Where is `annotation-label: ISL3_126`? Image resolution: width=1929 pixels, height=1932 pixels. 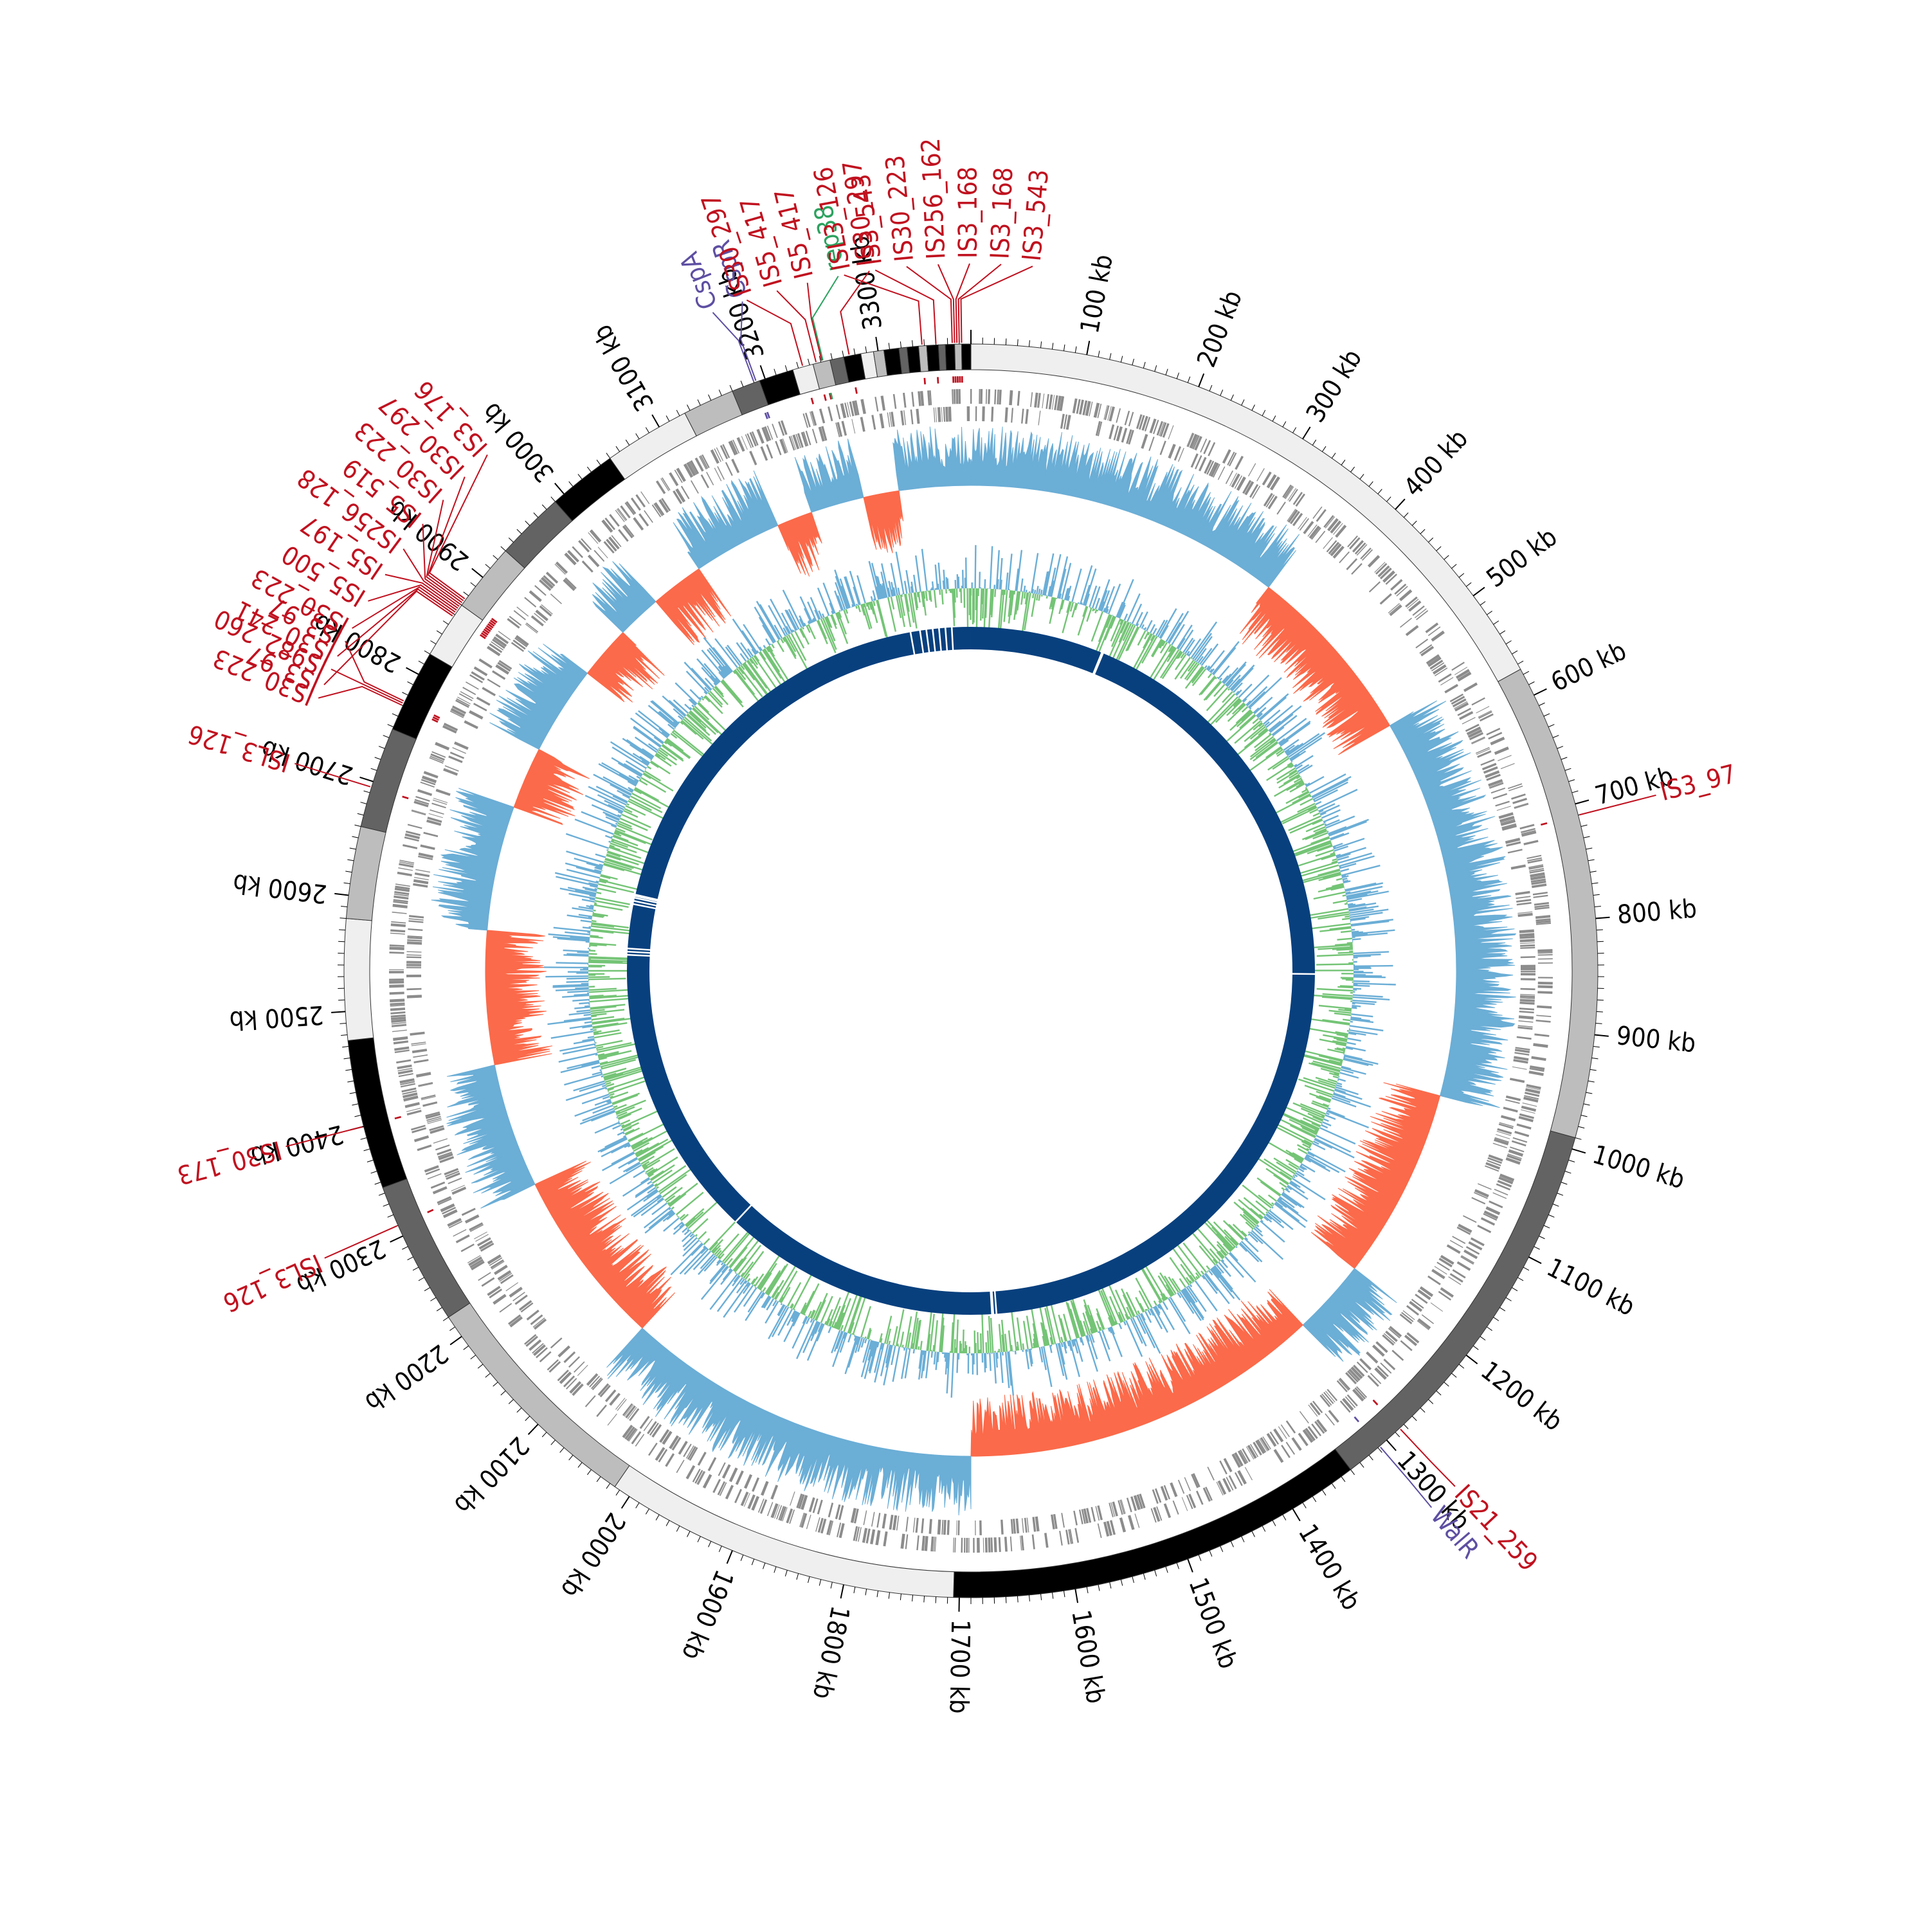 annotation-label: ISL3_126 is located at coordinates (239, 747).